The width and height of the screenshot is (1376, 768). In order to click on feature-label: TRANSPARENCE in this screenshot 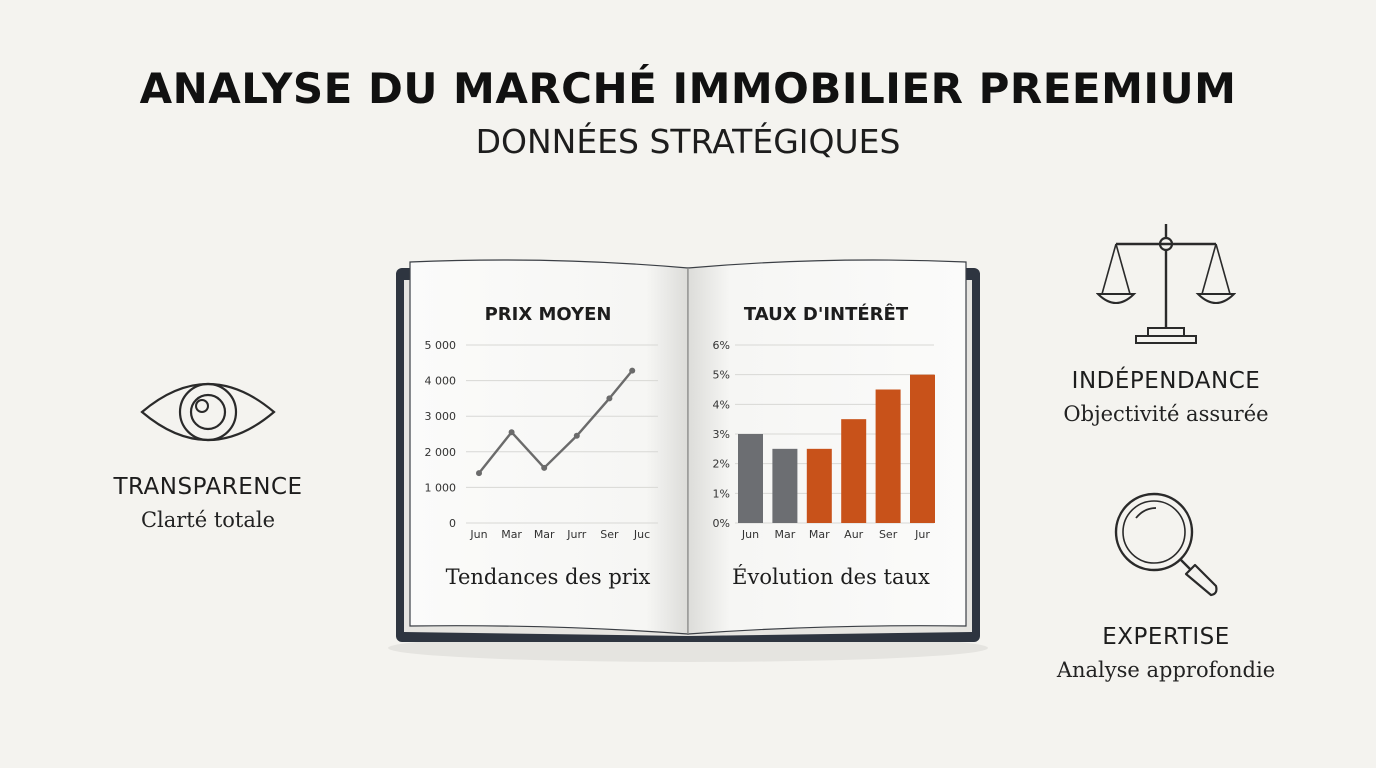, I will do `click(208, 487)`.